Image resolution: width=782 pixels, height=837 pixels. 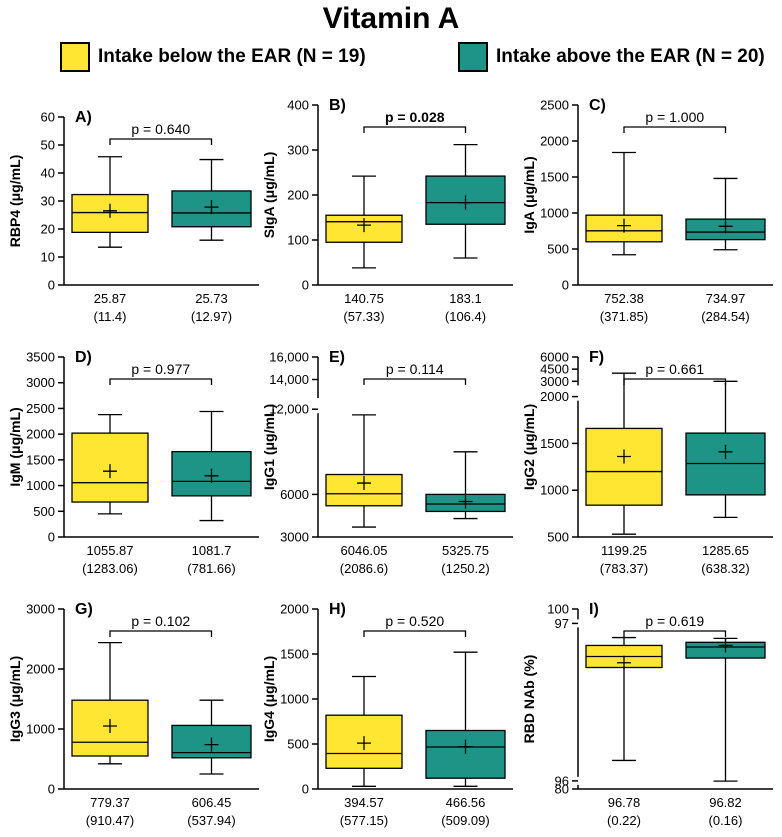 What do you see at coordinates (558, 609) in the screenshot?
I see `panel-9-y-tick-label: 100` at bounding box center [558, 609].